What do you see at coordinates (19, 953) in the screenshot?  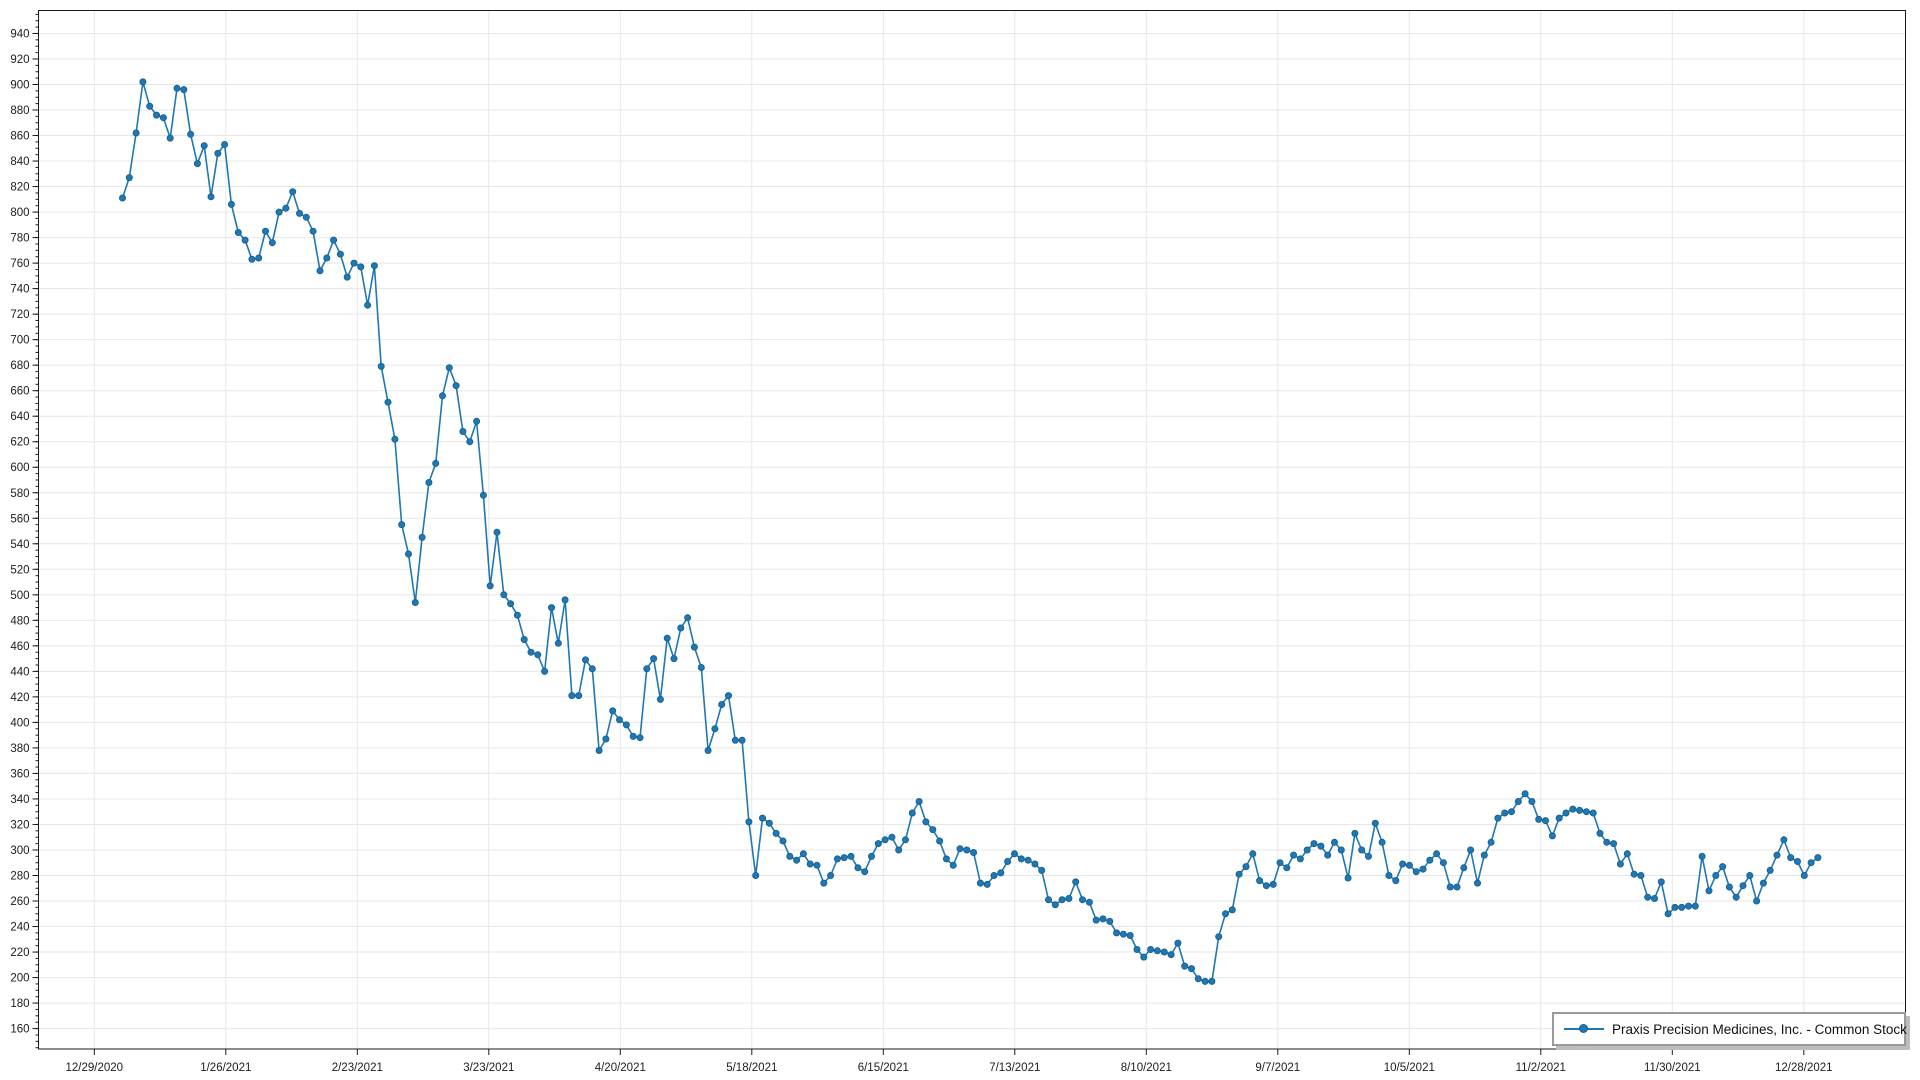 I see `svg-text: 220` at bounding box center [19, 953].